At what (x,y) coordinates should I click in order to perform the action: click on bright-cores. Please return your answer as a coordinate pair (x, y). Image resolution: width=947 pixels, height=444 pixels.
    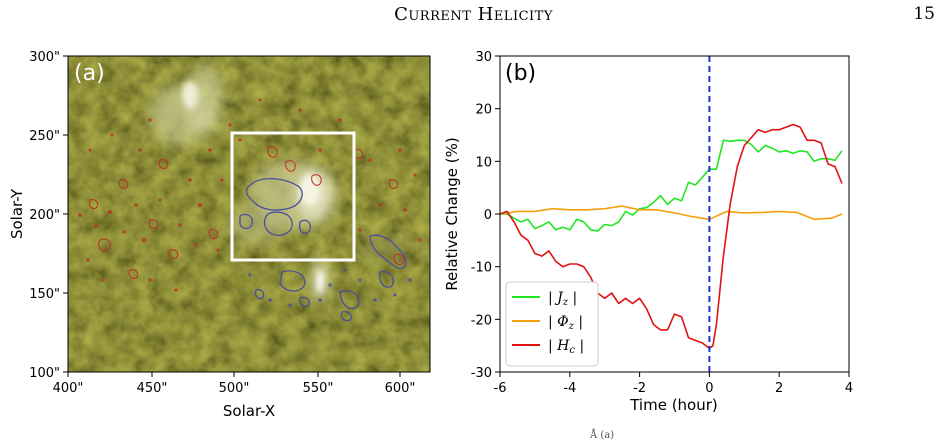
    Looking at the image, I should click on (252, 187).